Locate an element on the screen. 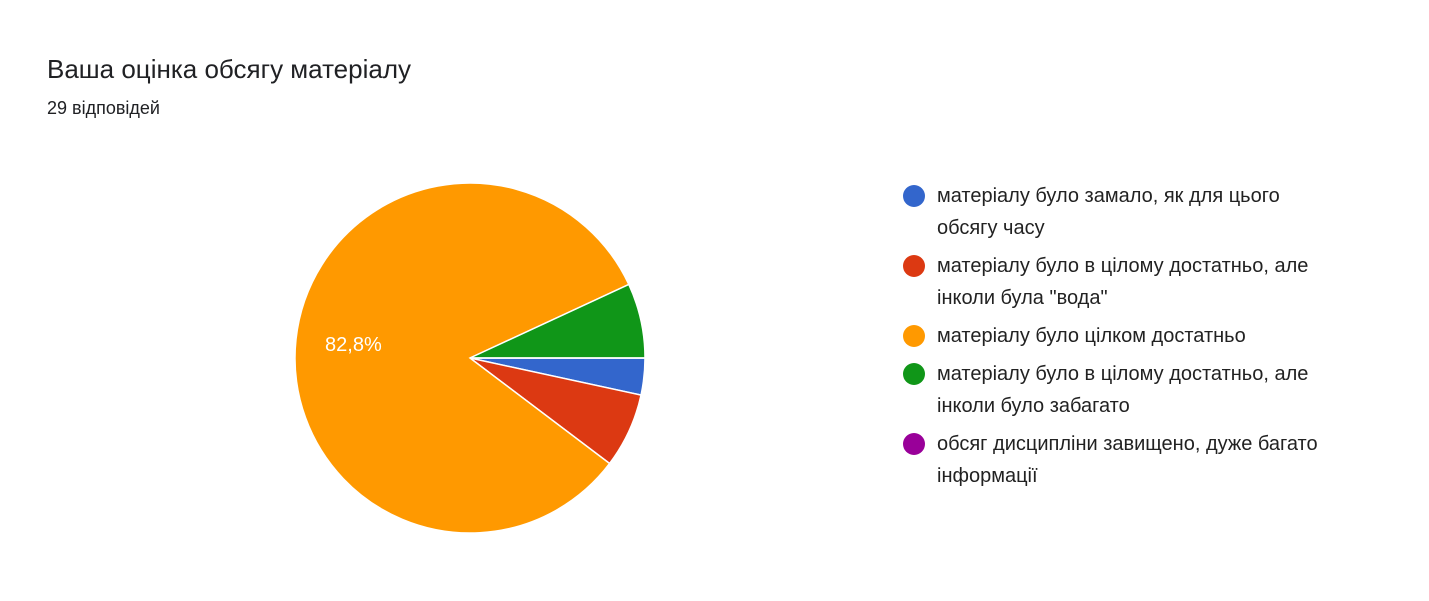 The image size is (1429, 601). slice-label: 82,8% is located at coordinates (353, 345).